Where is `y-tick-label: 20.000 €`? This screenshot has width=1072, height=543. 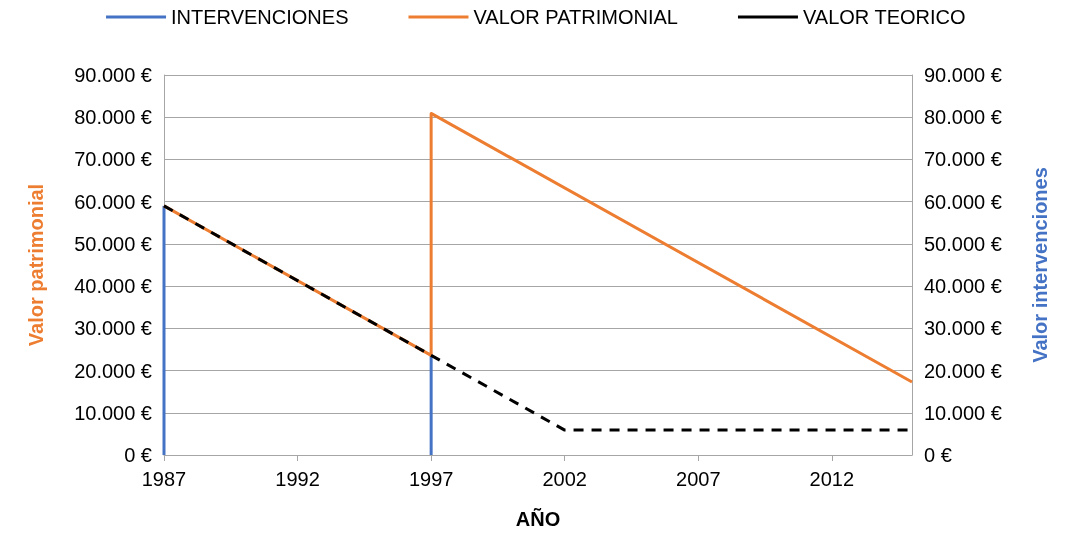
y-tick-label: 20.000 € is located at coordinates (113, 370).